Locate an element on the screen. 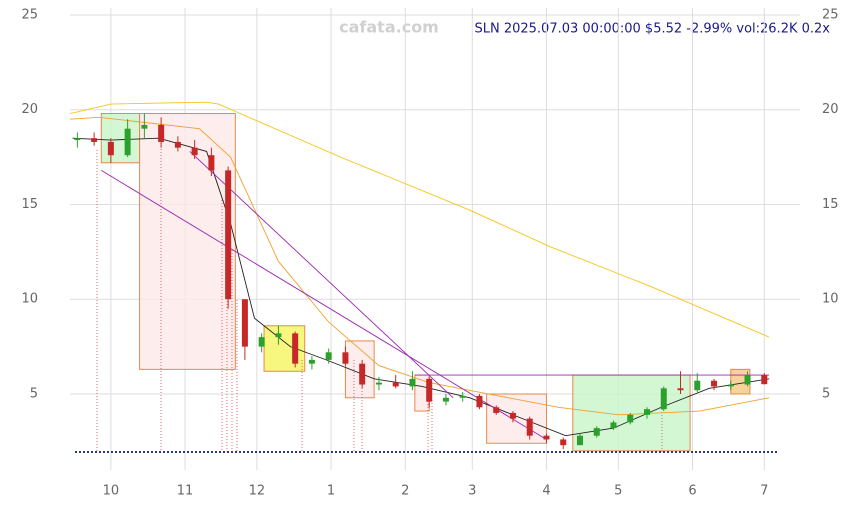  y-tick-label-right: 10 is located at coordinates (830, 299).